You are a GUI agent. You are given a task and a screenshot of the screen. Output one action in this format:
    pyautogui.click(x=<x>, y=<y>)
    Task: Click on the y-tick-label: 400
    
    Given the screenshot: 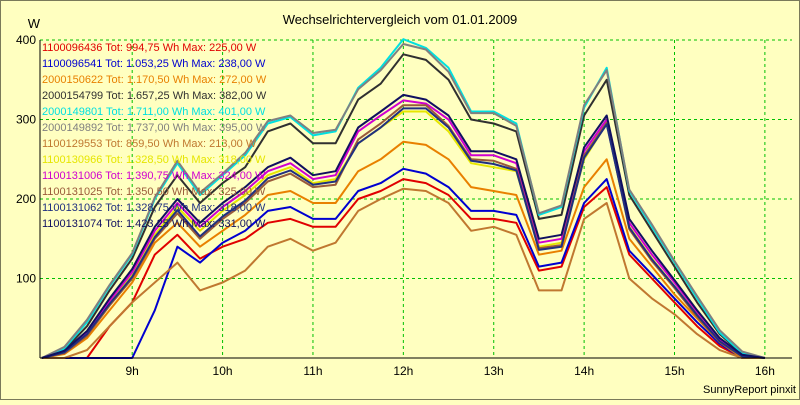 What is the action you would take?
    pyautogui.click(x=26, y=40)
    